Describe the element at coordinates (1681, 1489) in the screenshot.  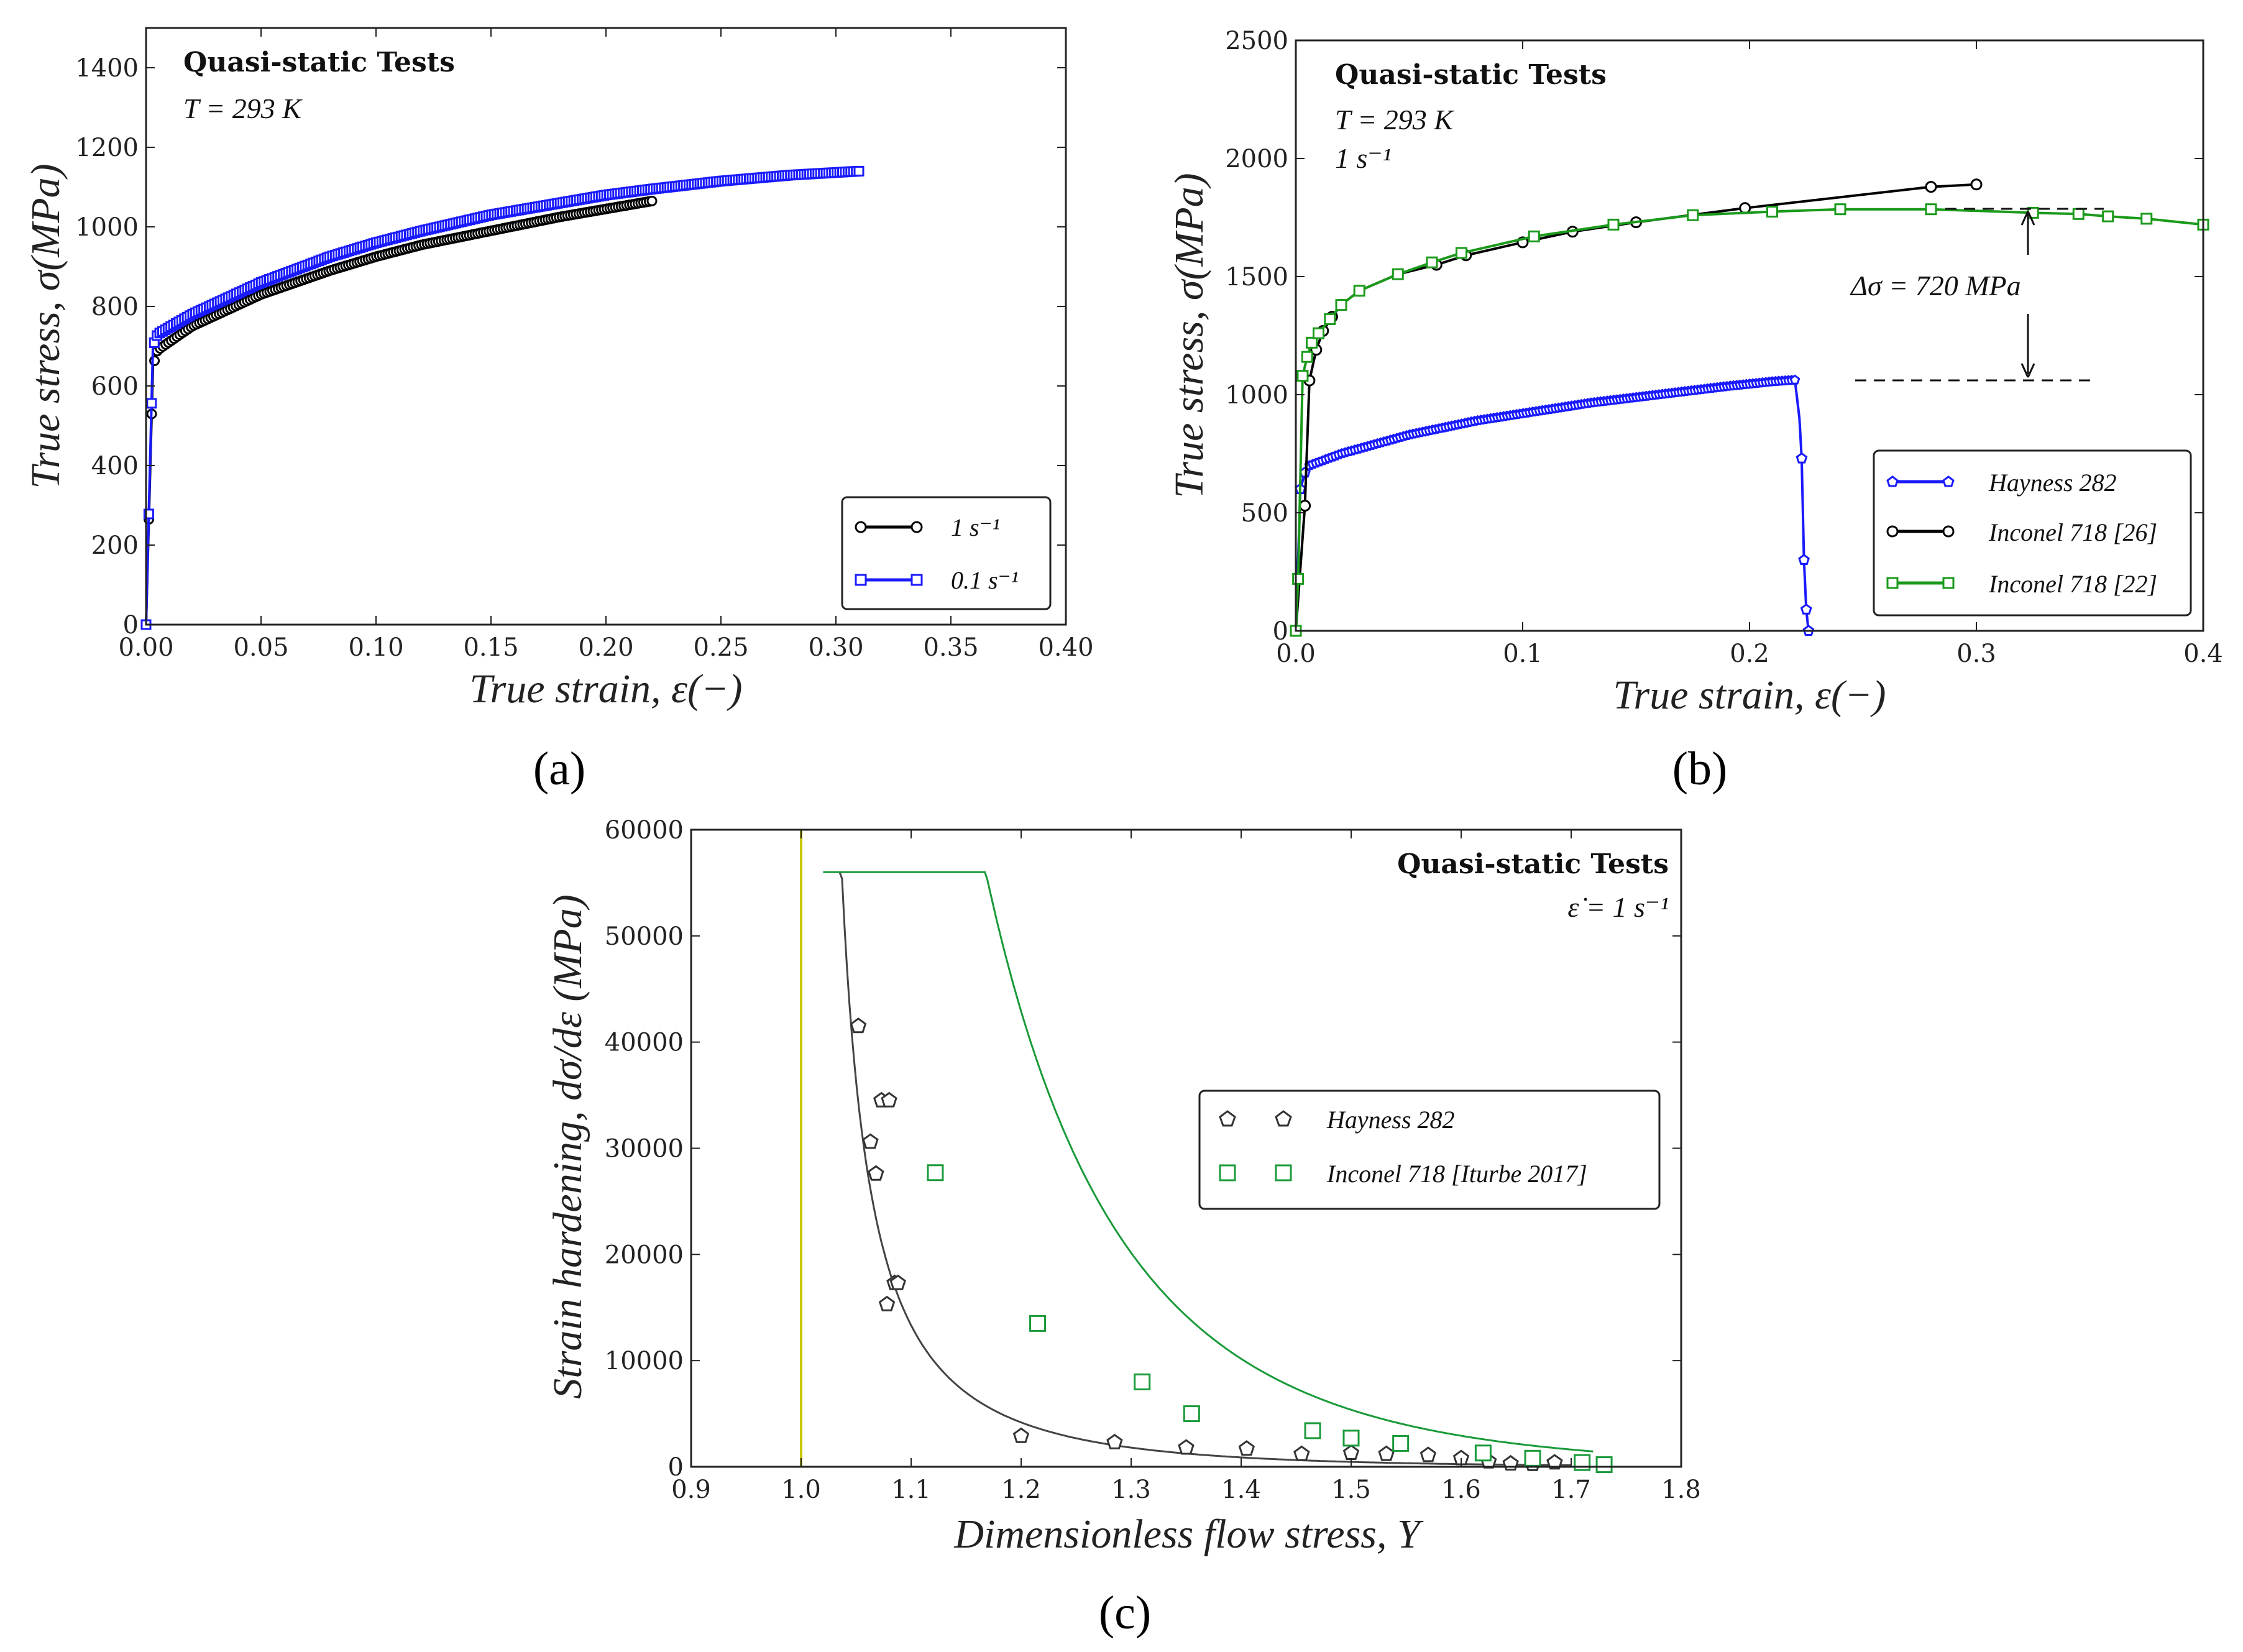
I see `panel-c-xtick-label-9: 1.8` at that location.